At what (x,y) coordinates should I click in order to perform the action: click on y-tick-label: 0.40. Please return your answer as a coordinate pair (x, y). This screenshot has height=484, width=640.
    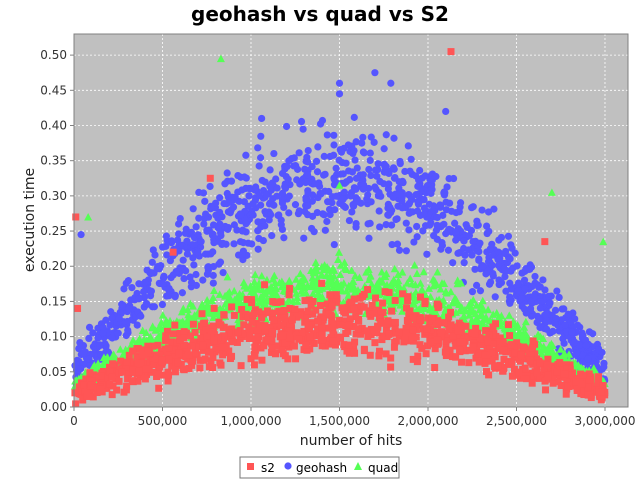
    Looking at the image, I should click on (53, 125).